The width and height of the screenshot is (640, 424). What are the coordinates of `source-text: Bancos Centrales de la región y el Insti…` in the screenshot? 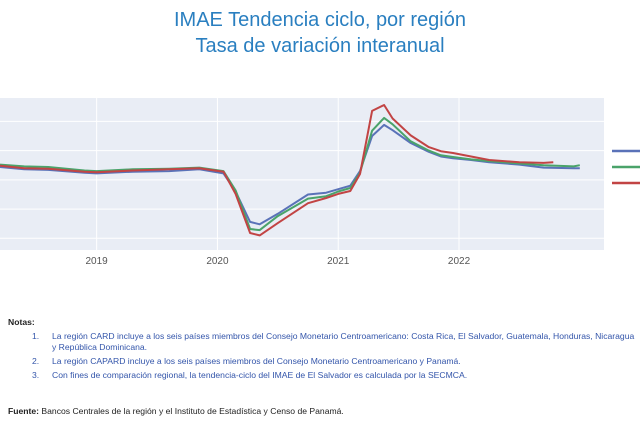 It's located at (192, 411).